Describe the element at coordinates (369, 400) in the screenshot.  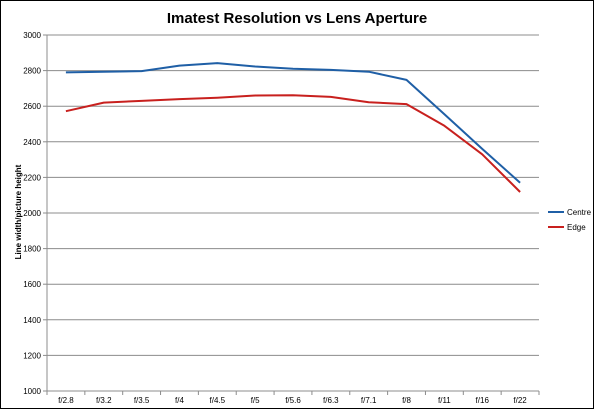
I see `x-tick-label: f/7.1` at that location.